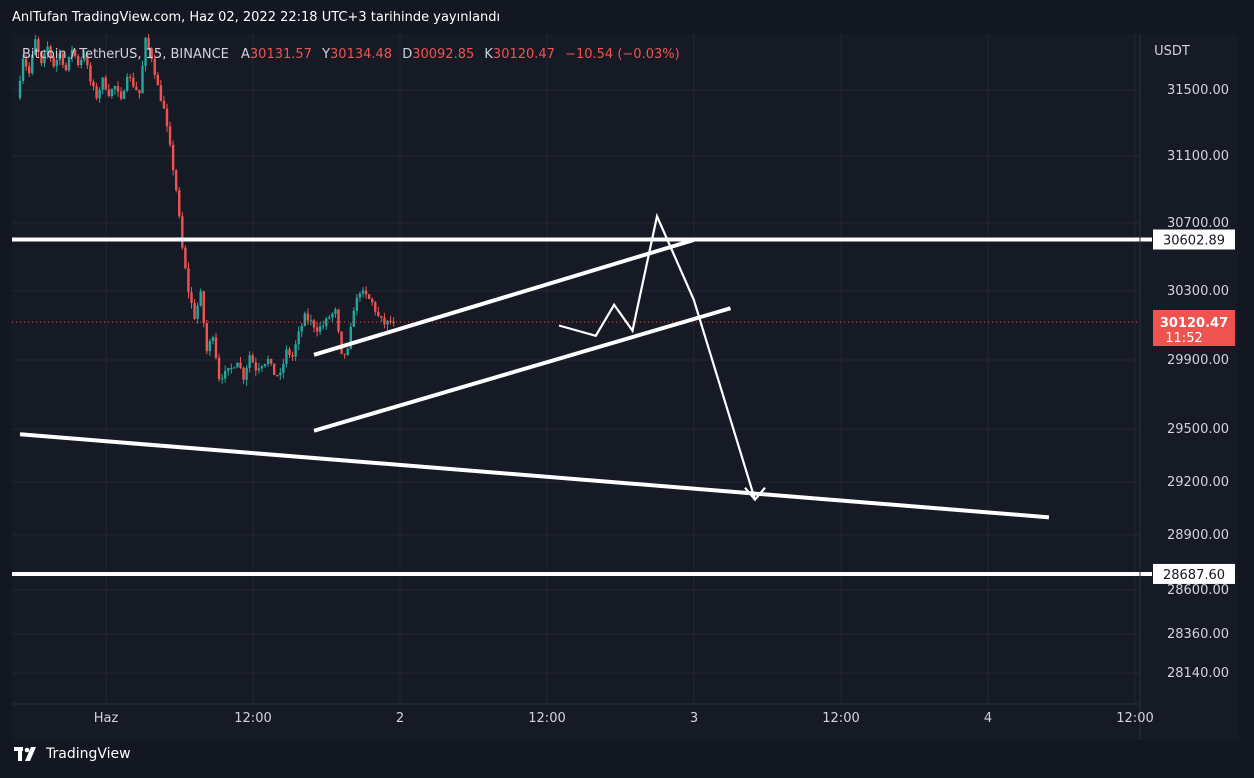  I want to click on legend-close-label: K, so click(488, 54).